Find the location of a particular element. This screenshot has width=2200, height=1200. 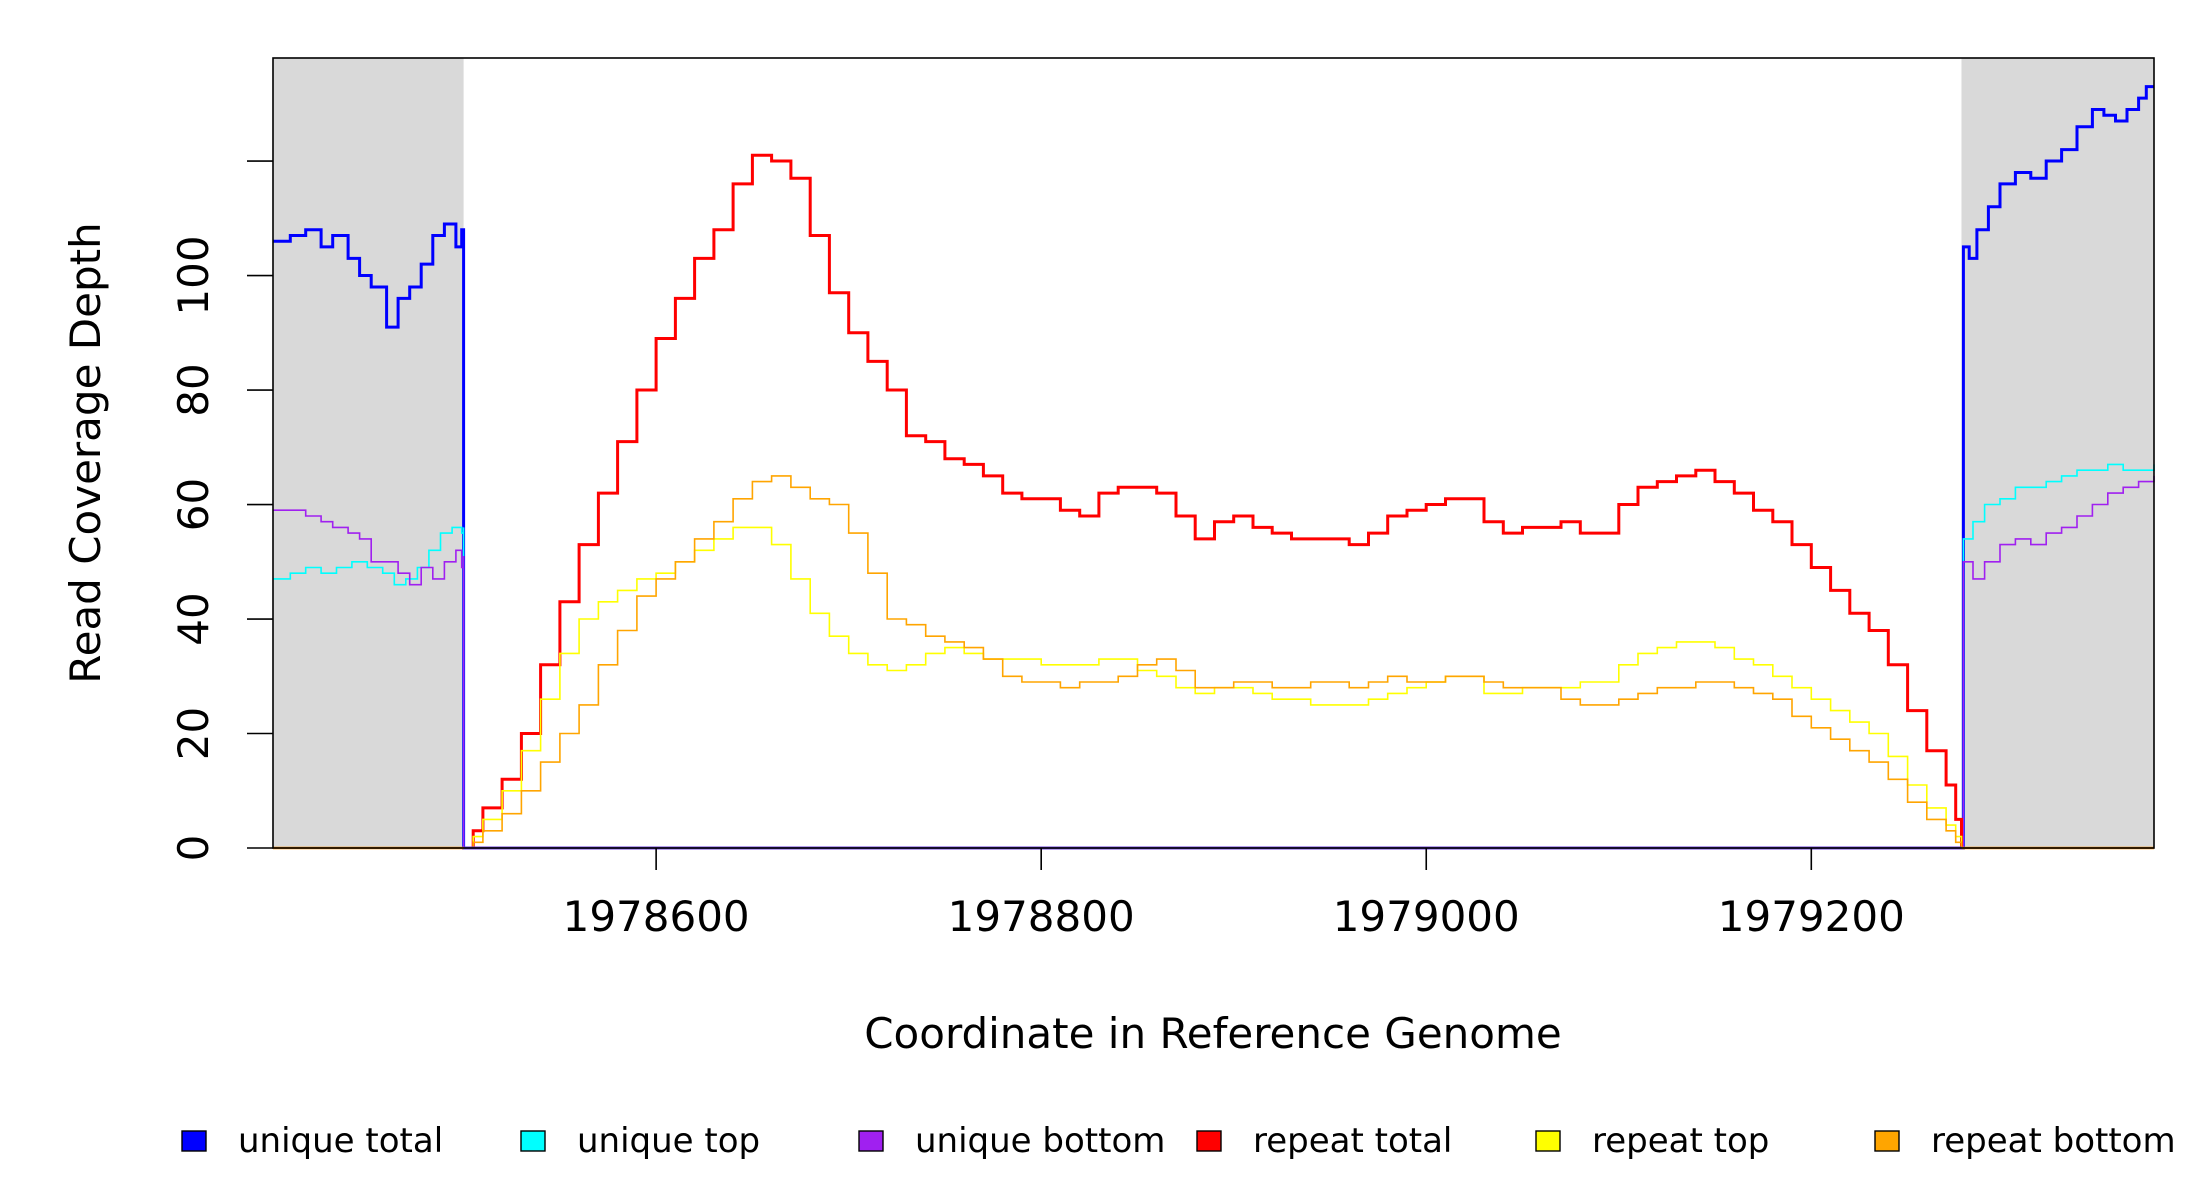

legend-item-unique-total: unique total is located at coordinates (312, 1141).